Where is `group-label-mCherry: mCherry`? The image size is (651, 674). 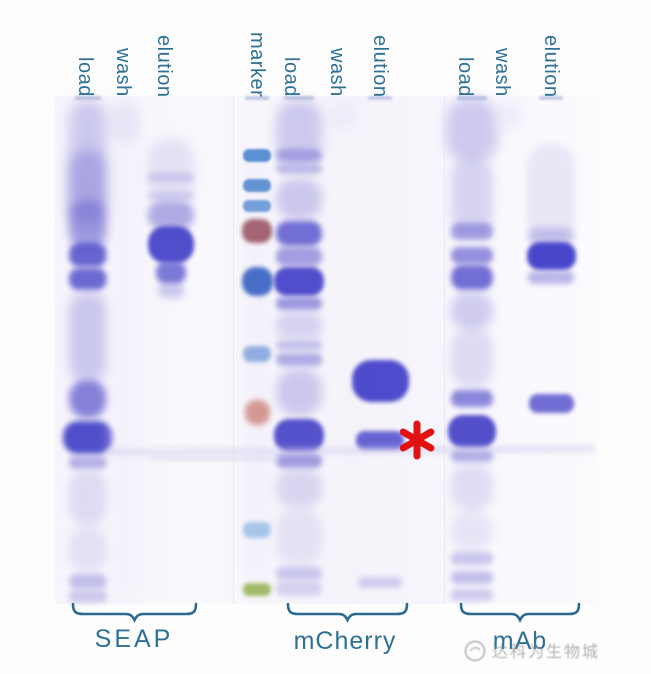
group-label-mCherry: mCherry is located at coordinates (345, 641).